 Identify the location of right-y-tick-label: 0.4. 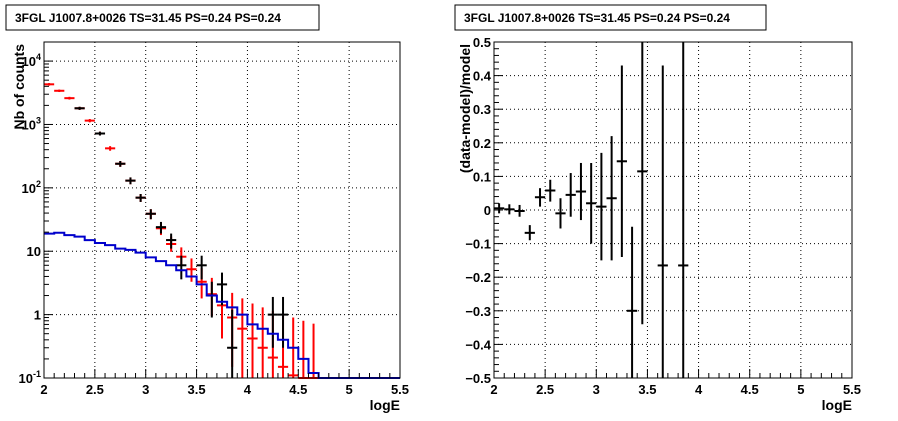
(482, 76).